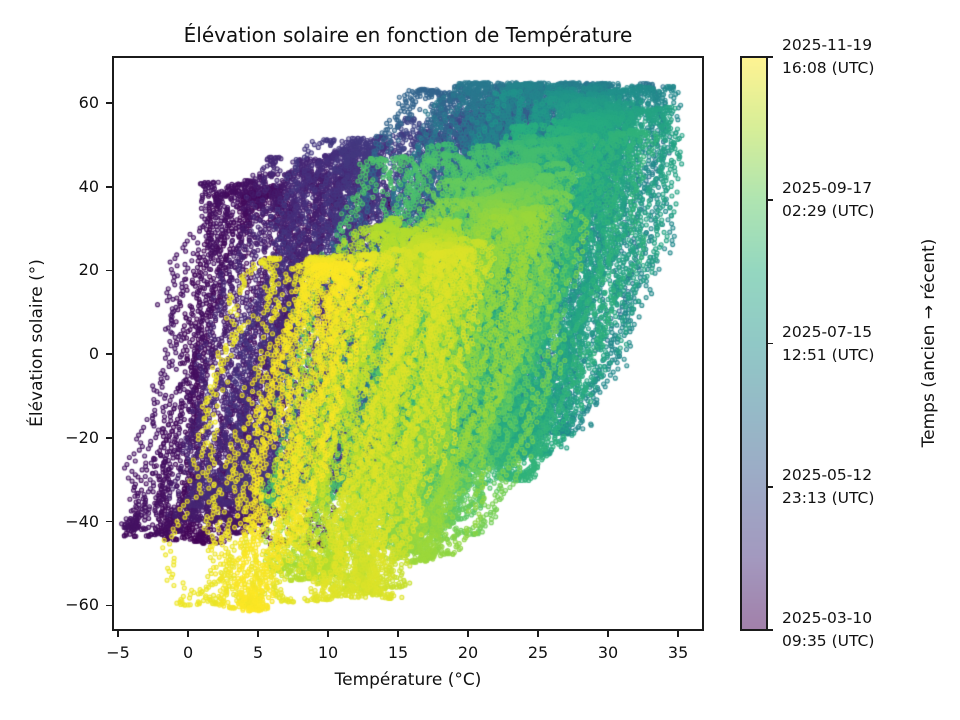 Image resolution: width=960 pixels, height=720 pixels. What do you see at coordinates (93, 354) in the screenshot?
I see `y-tick-label: 0` at bounding box center [93, 354].